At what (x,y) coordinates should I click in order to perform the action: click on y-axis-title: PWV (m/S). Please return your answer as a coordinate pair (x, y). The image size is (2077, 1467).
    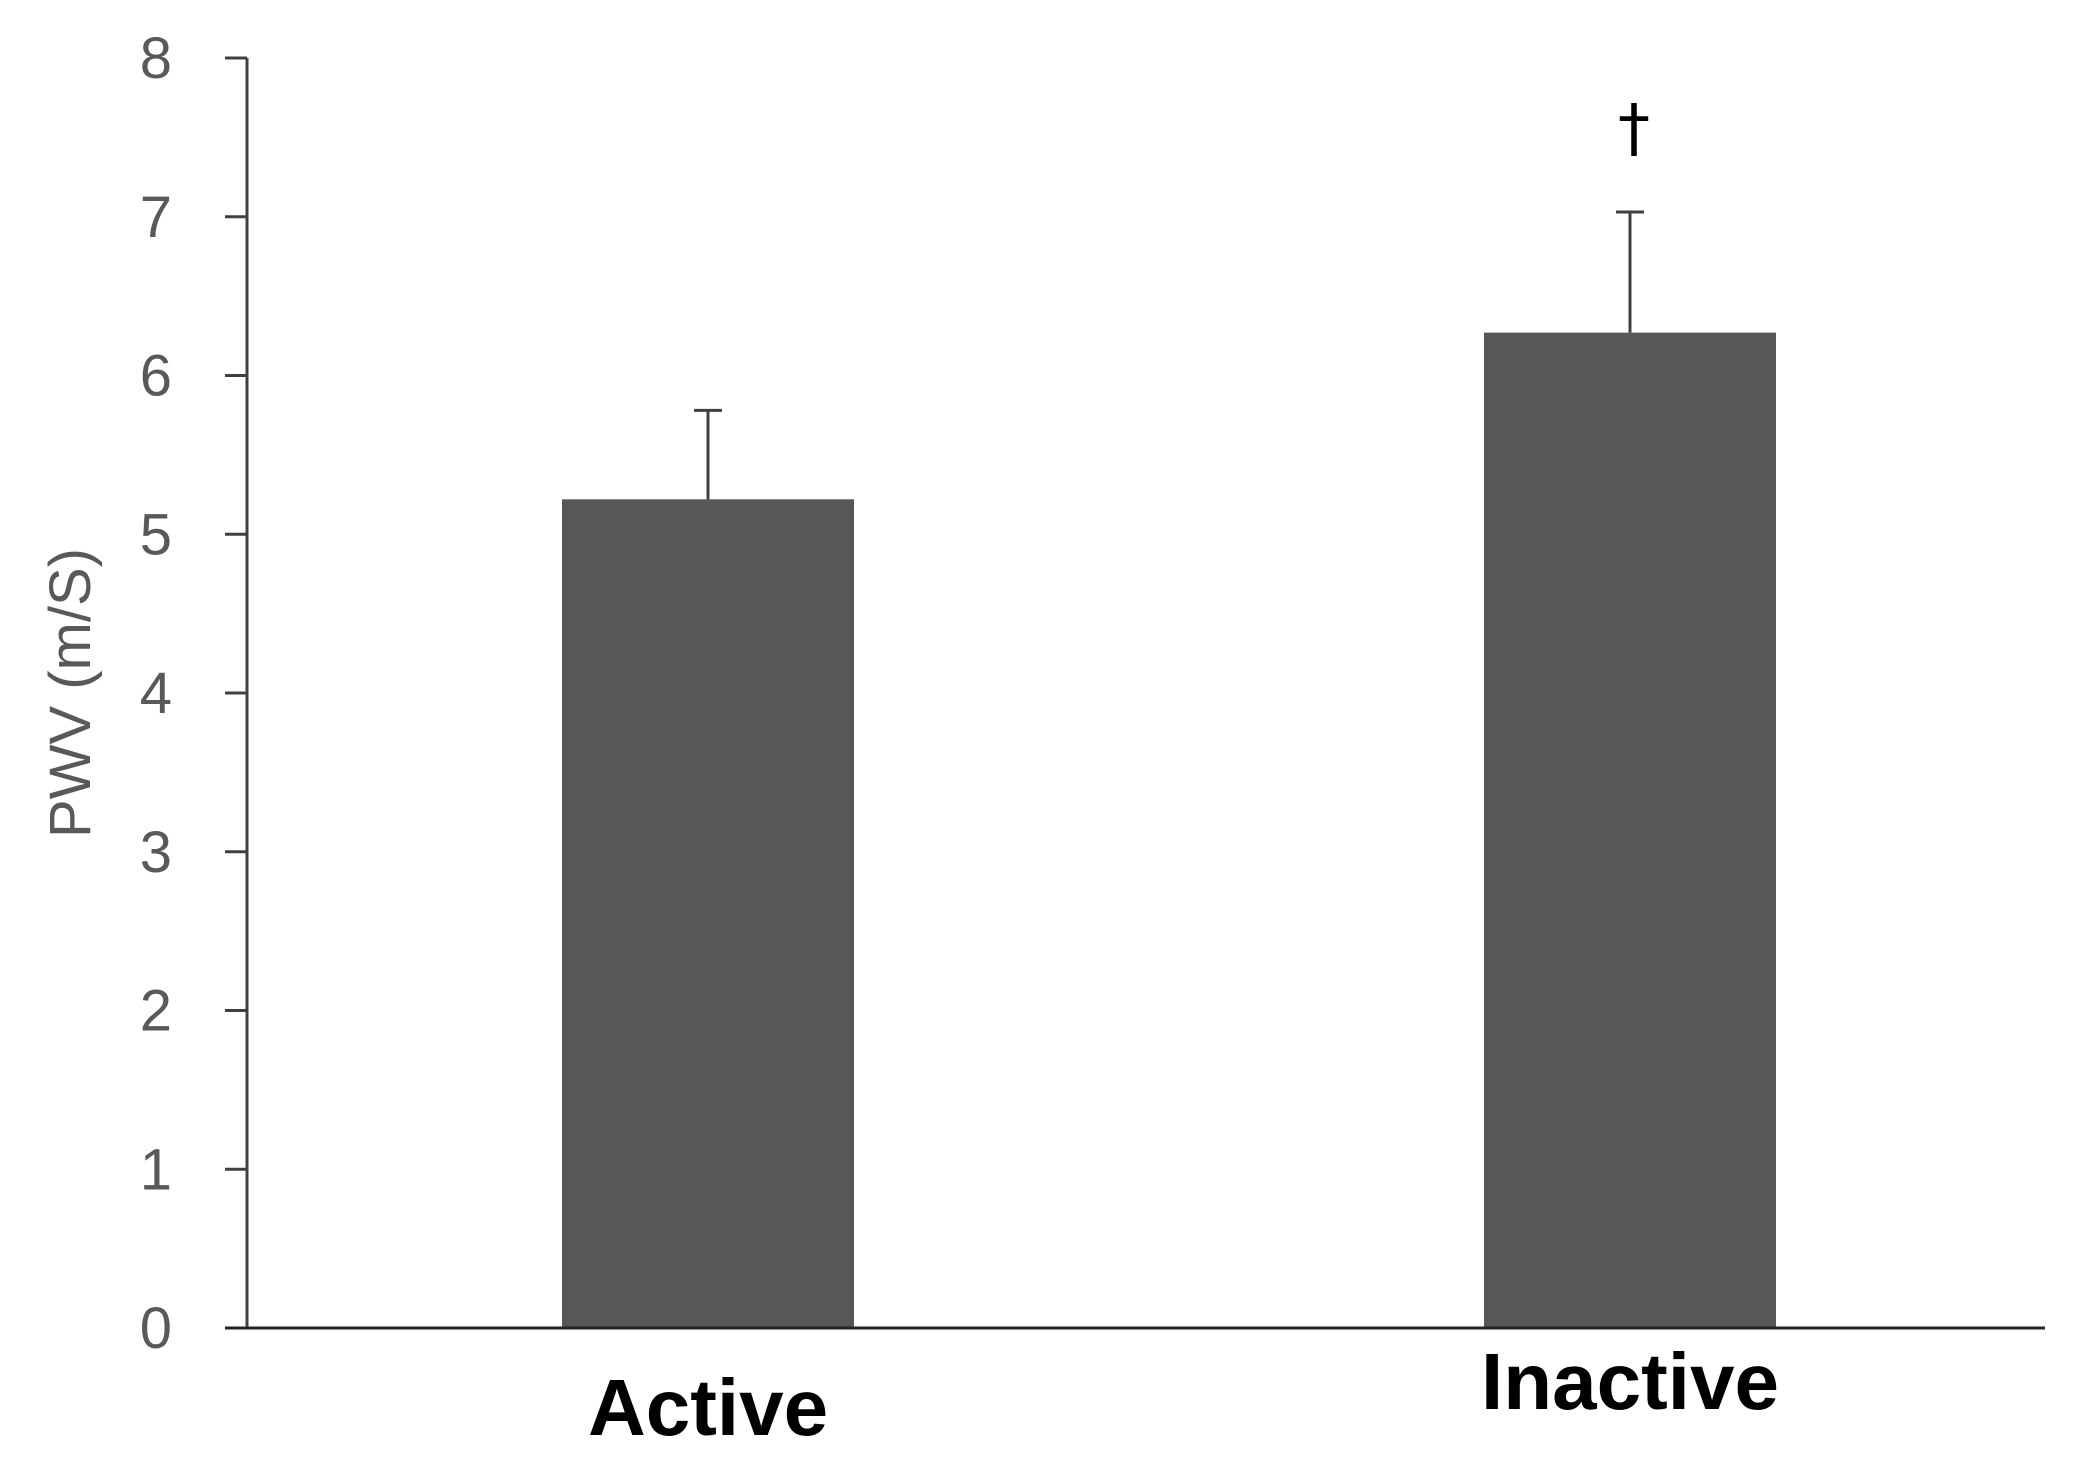
    Looking at the image, I should click on (70, 693).